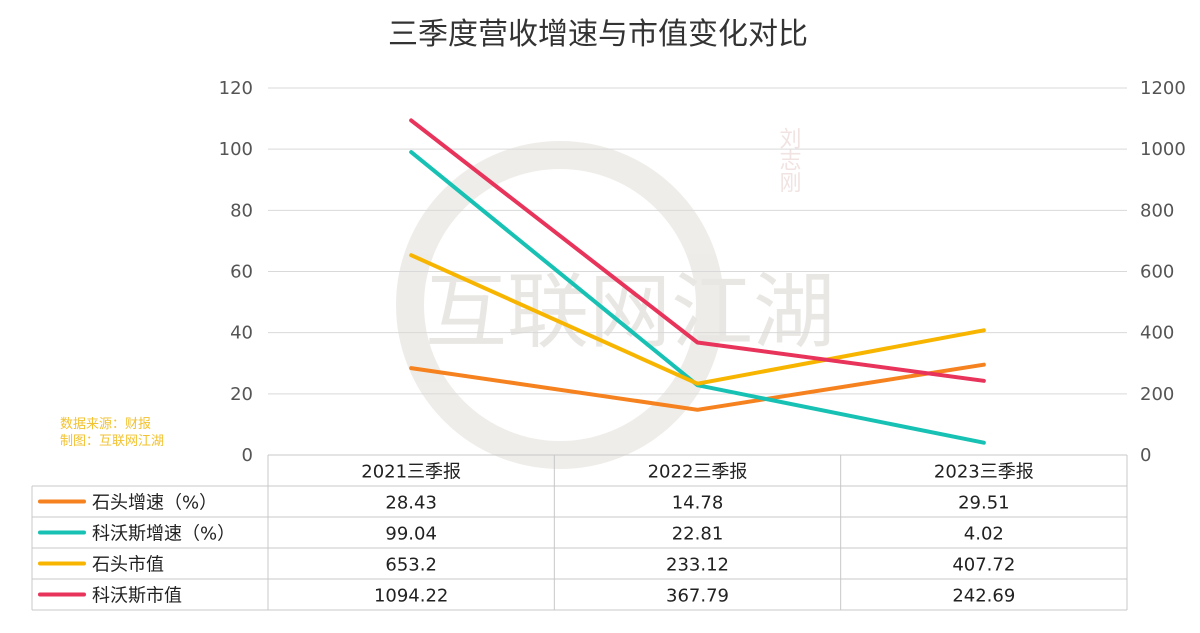 This screenshot has width=1200, height=633. Describe the element at coordinates (698, 503) in the screenshot. I see `data-label: 14.78` at that location.